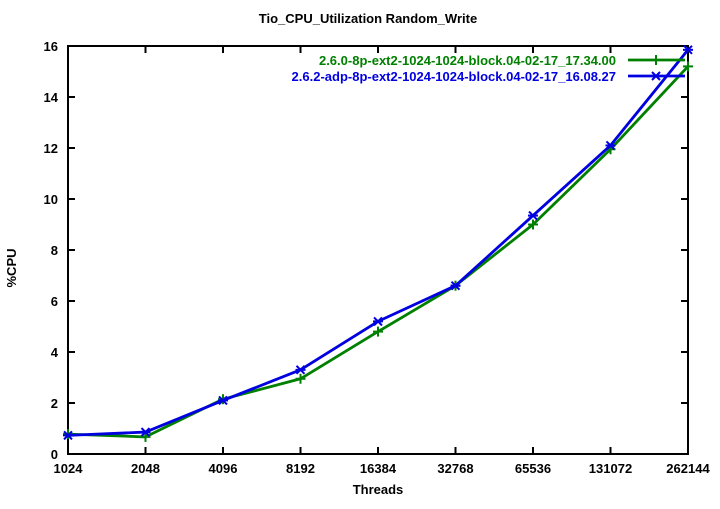  What do you see at coordinates (55, 352) in the screenshot?
I see `y-tick-label: 4` at bounding box center [55, 352].